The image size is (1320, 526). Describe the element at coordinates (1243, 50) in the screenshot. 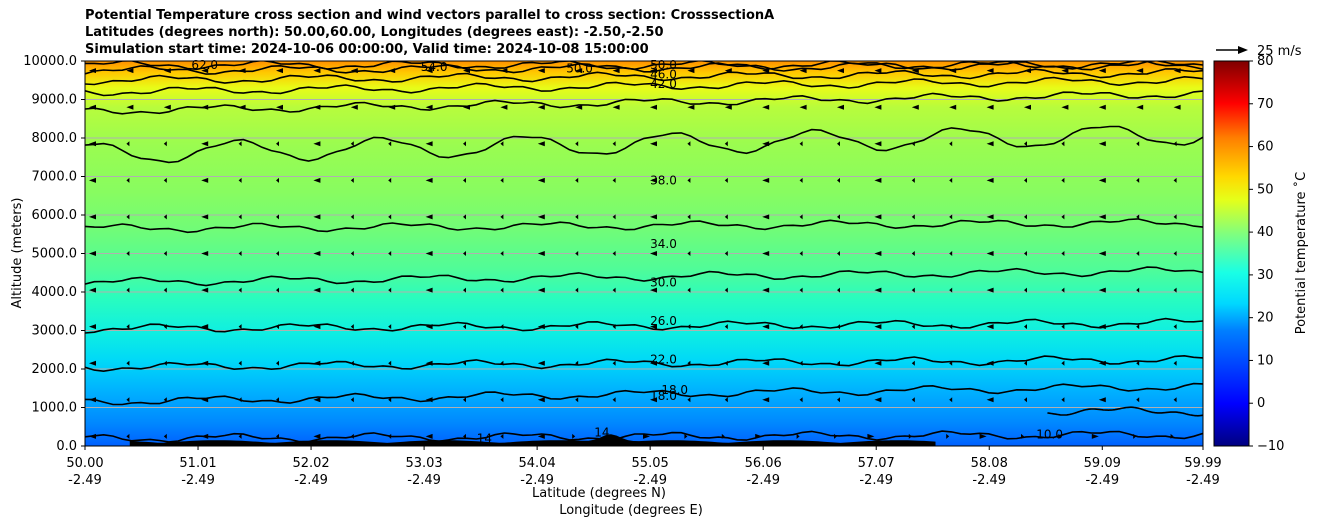

I see `wind-key-arrow-head` at that location.